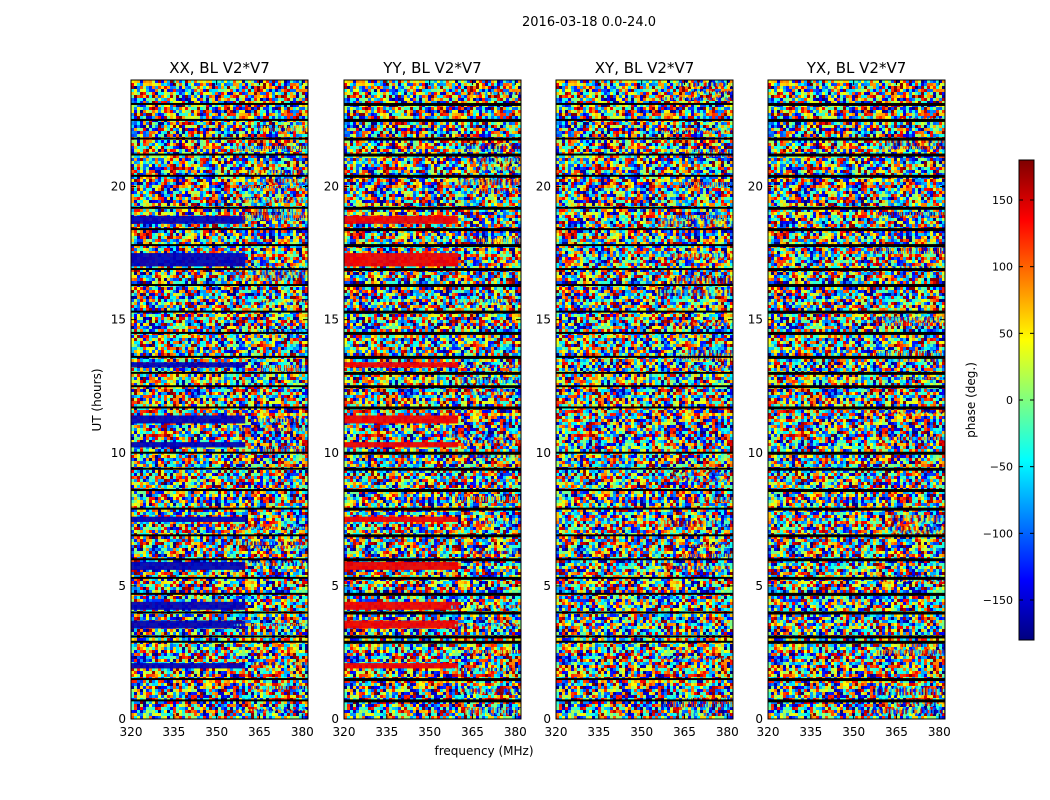  Describe the element at coordinates (645, 68) in the screenshot. I see `panel-title: XY, BL V2*V7` at that location.